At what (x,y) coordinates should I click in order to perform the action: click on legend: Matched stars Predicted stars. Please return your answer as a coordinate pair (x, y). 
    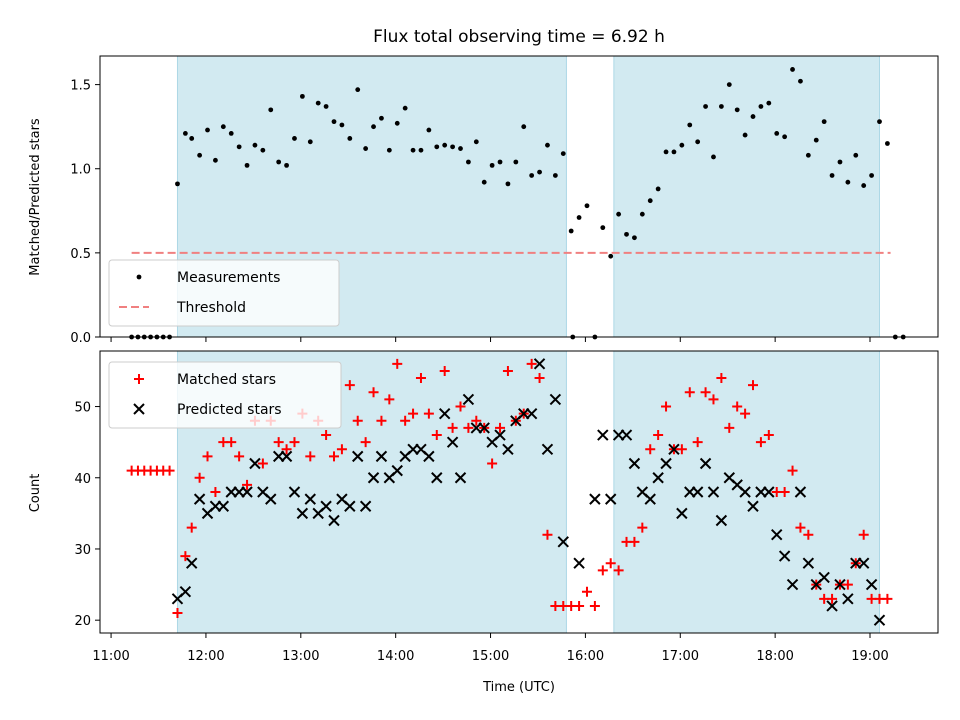
    Looking at the image, I should click on (225, 395).